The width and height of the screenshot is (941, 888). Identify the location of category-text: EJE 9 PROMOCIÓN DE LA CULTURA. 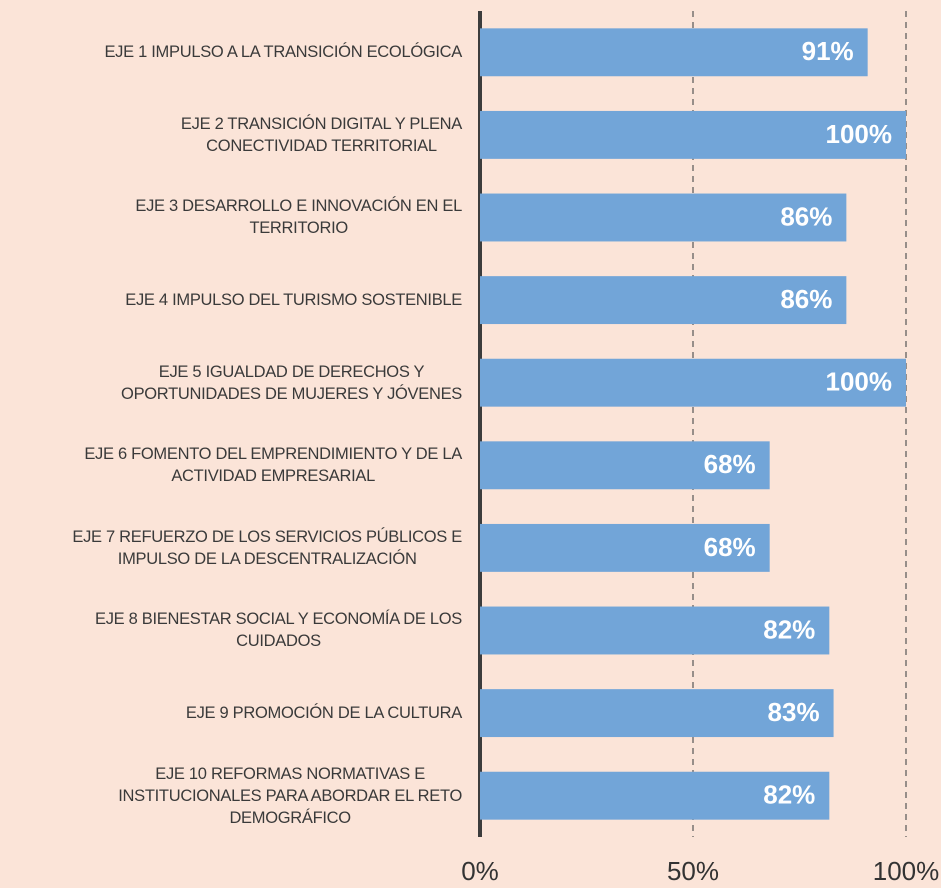
(323, 713).